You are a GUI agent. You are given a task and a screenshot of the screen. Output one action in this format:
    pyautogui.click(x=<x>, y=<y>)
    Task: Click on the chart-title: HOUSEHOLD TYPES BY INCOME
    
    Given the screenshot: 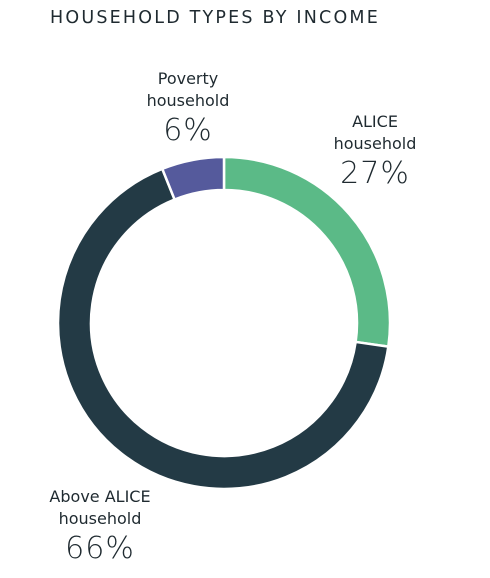 What is the action you would take?
    pyautogui.click(x=215, y=18)
    